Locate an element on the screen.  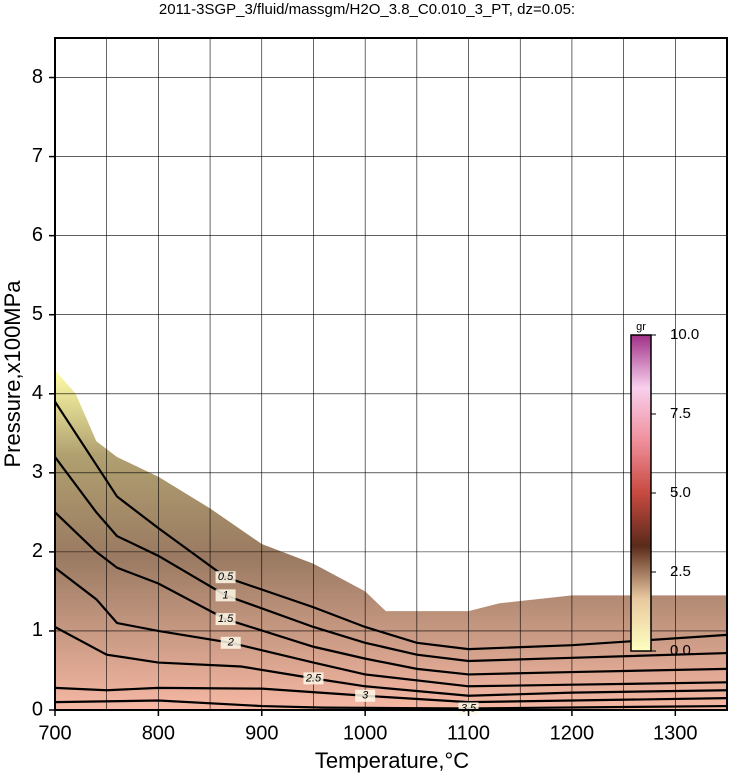
x-tick-label: 700 is located at coordinates (54, 733).